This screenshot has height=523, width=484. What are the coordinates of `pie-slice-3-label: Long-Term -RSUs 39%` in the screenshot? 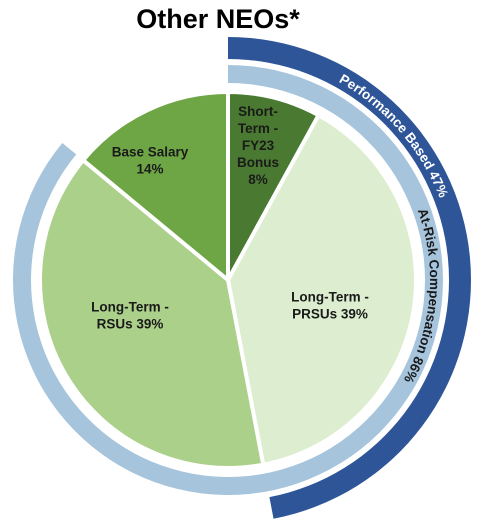 It's located at (130, 316).